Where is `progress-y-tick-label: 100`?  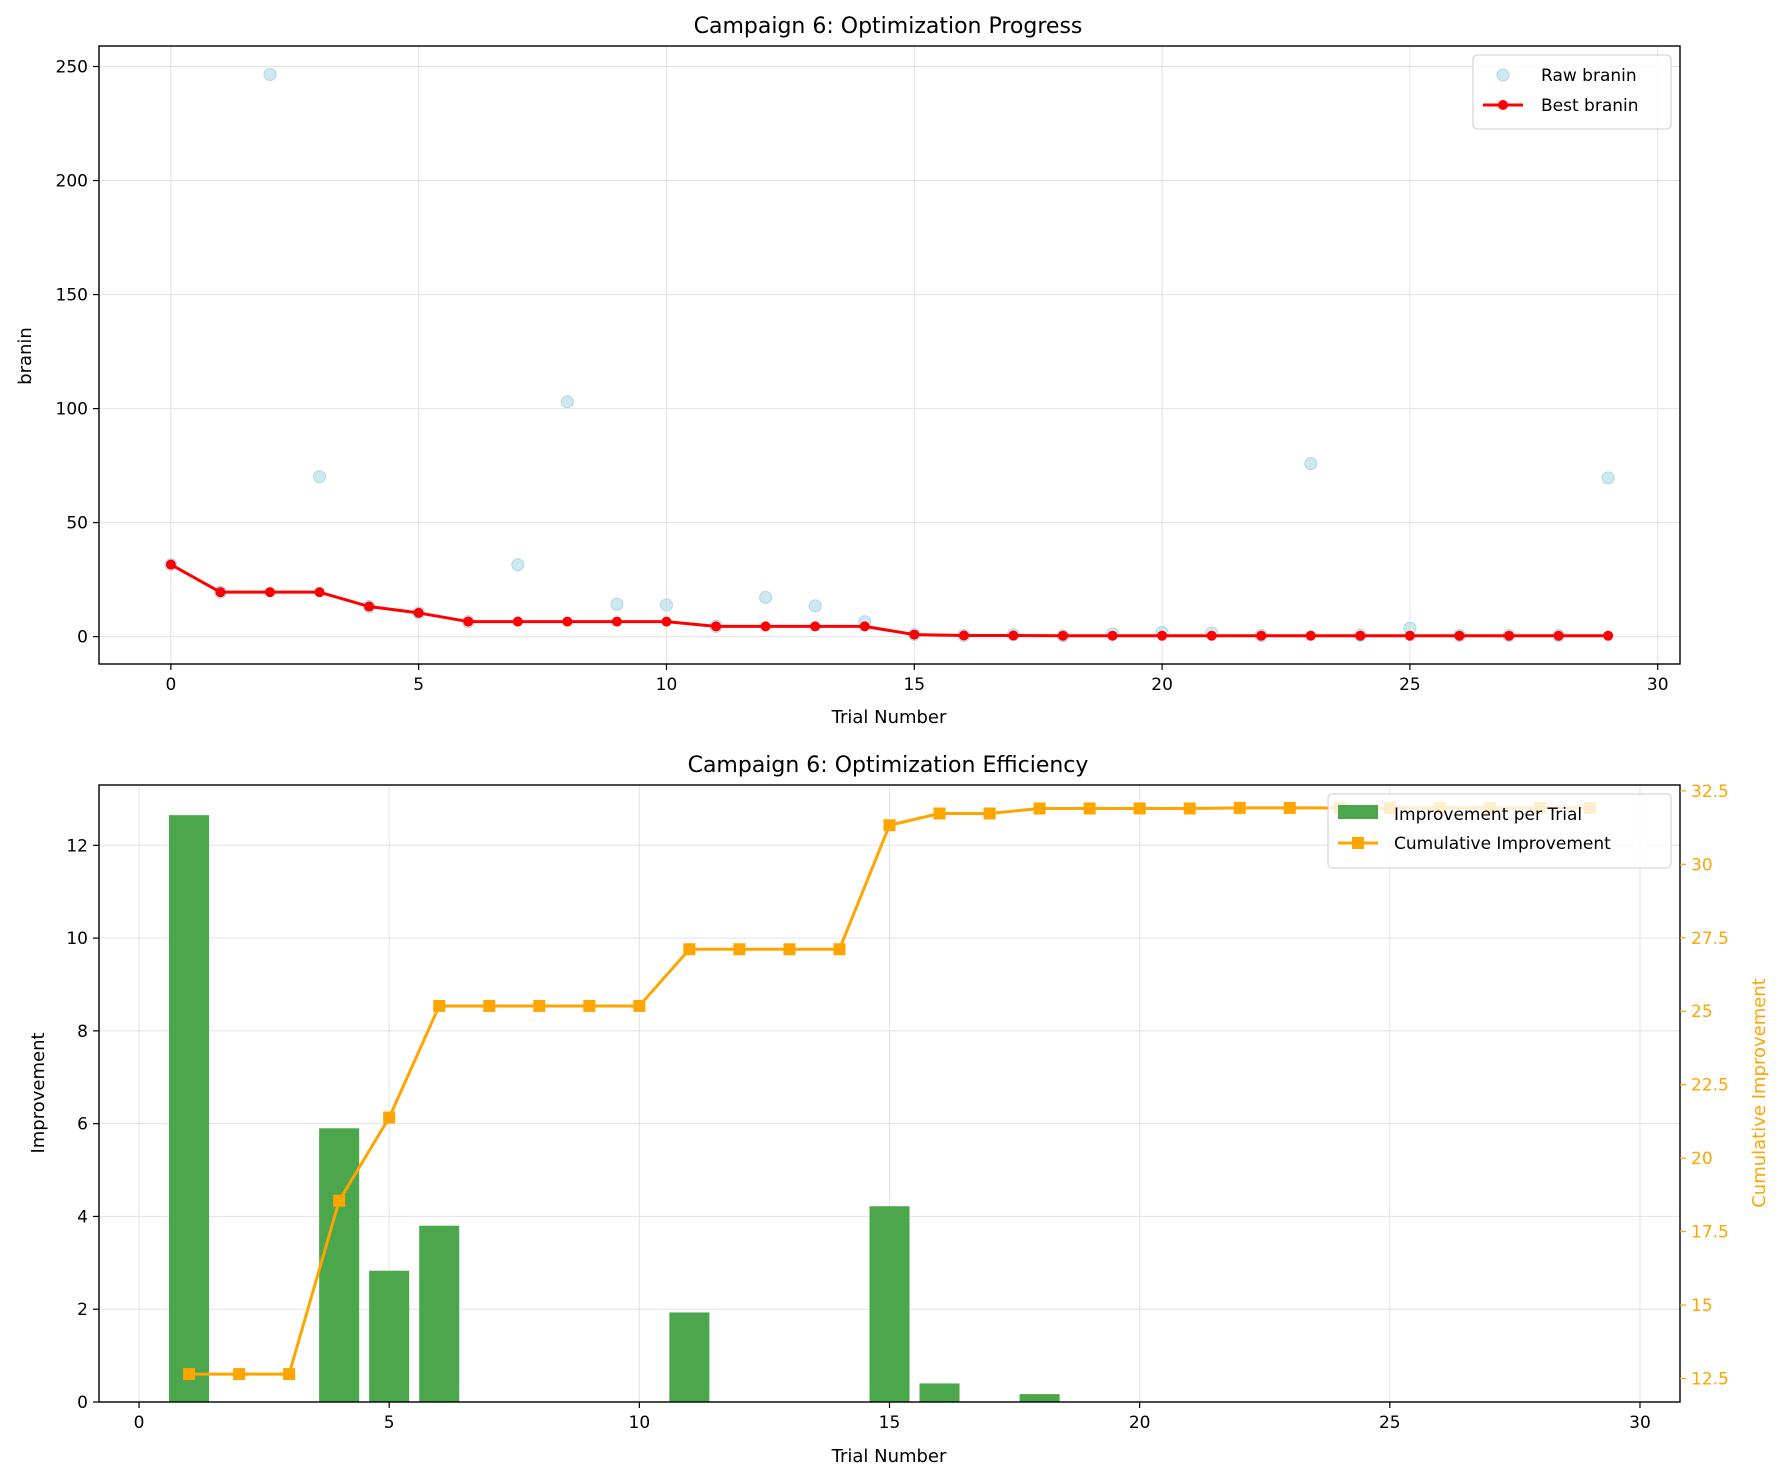 progress-y-tick-label: 100 is located at coordinates (72, 410).